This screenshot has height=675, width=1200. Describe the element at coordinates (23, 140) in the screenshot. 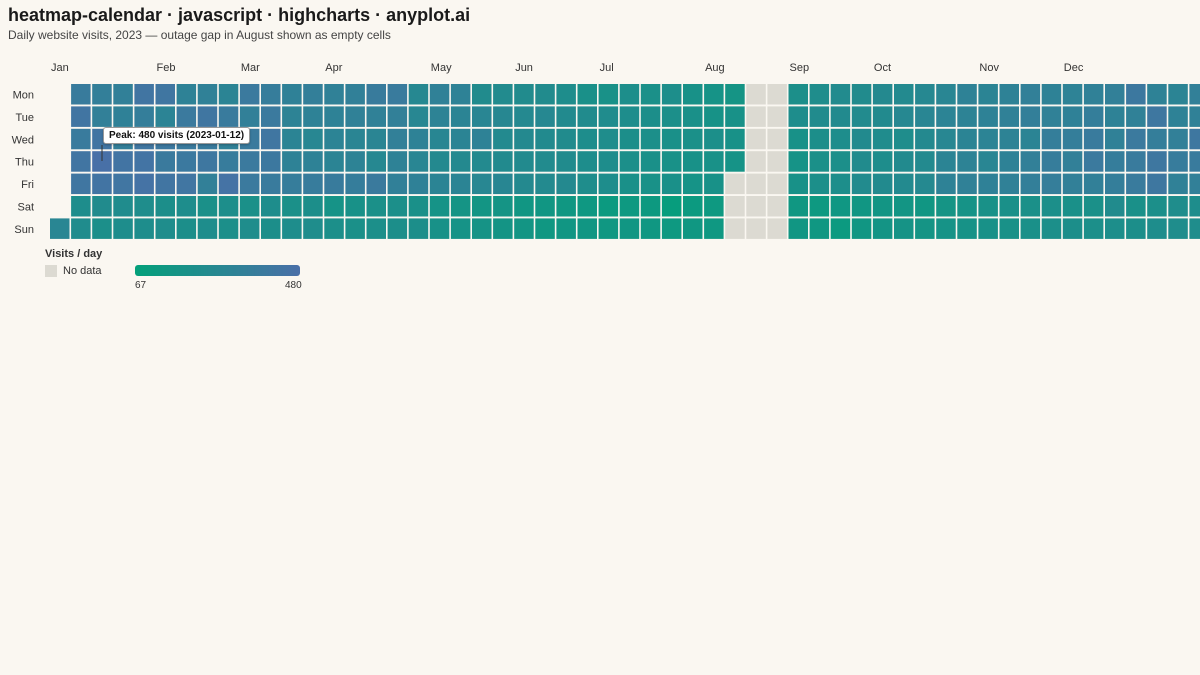

I see `weekday-label: Wed` at that location.